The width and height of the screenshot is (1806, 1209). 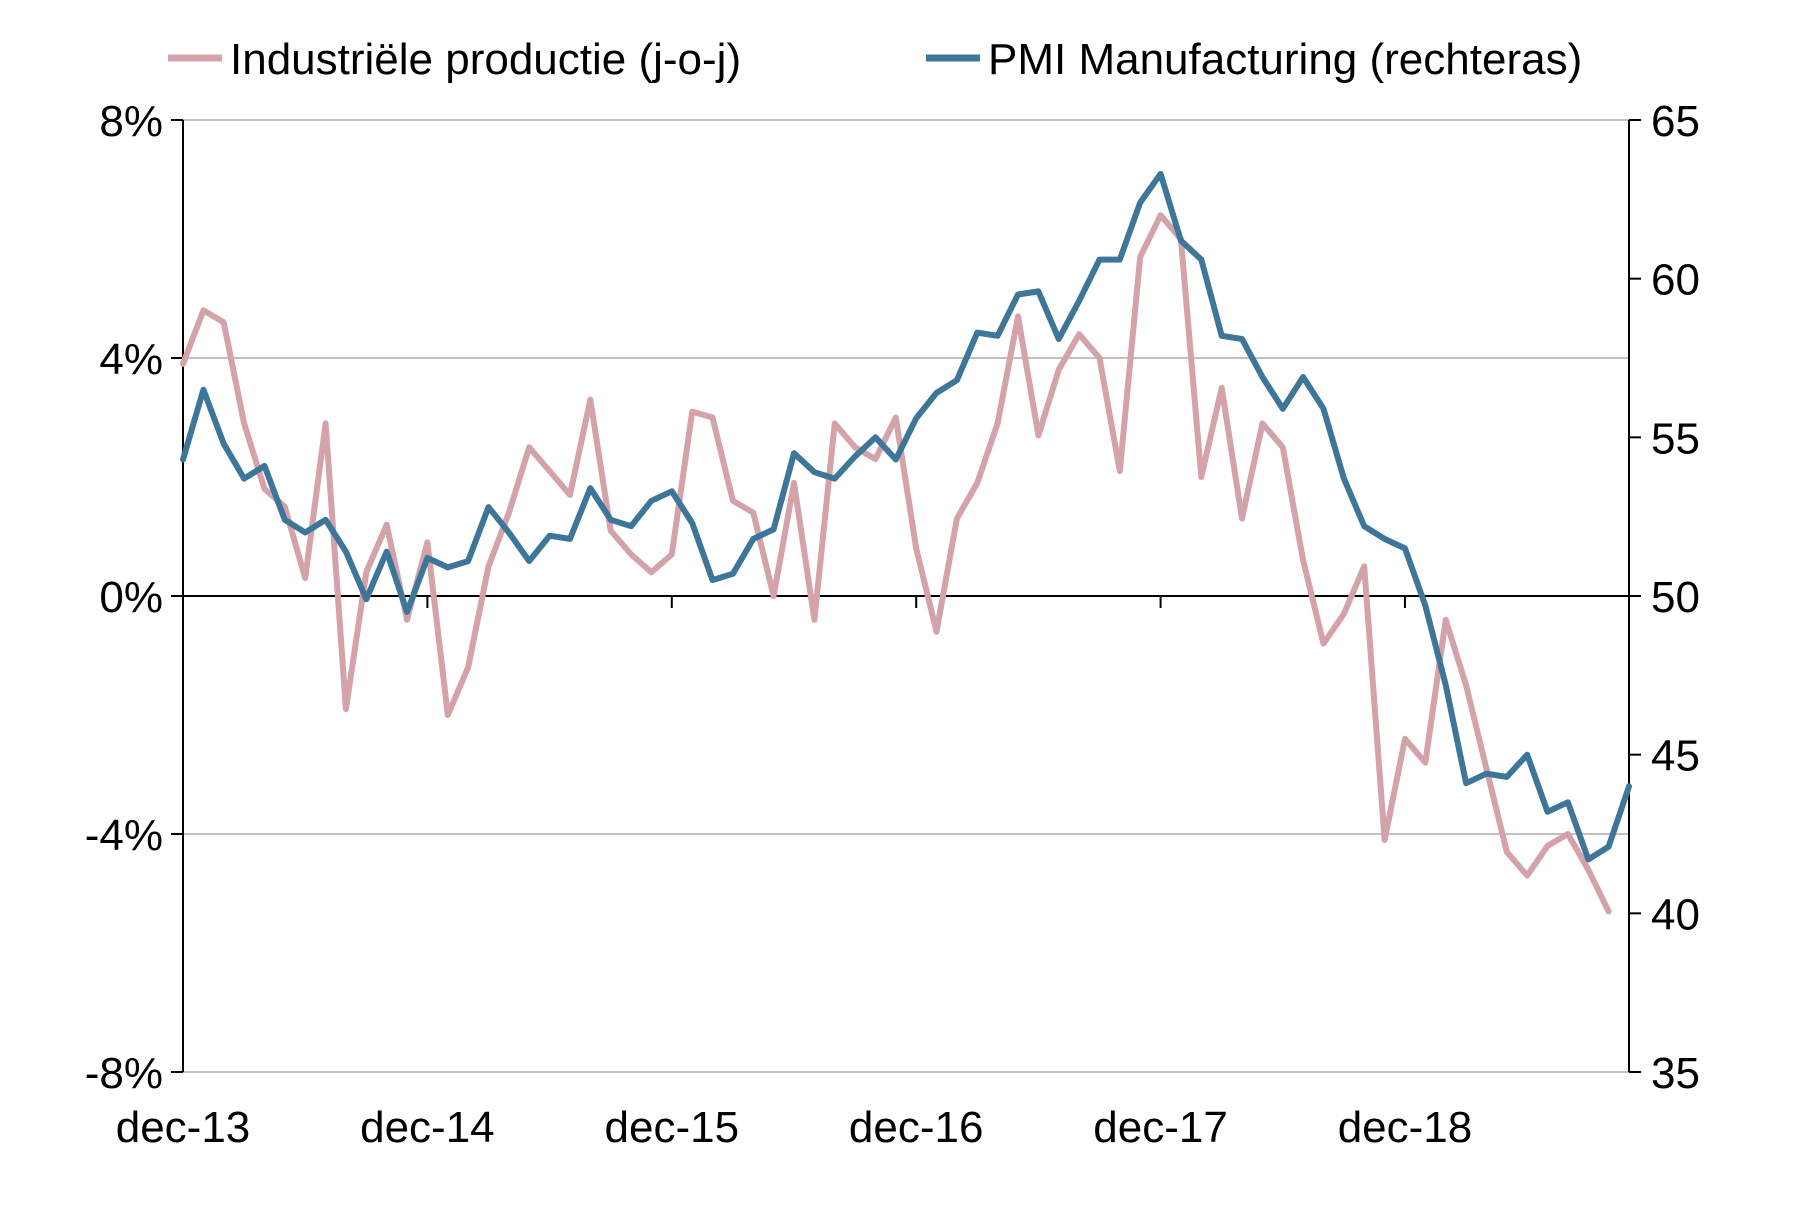 I want to click on x-tick-label: dec-13, so click(x=183, y=1127).